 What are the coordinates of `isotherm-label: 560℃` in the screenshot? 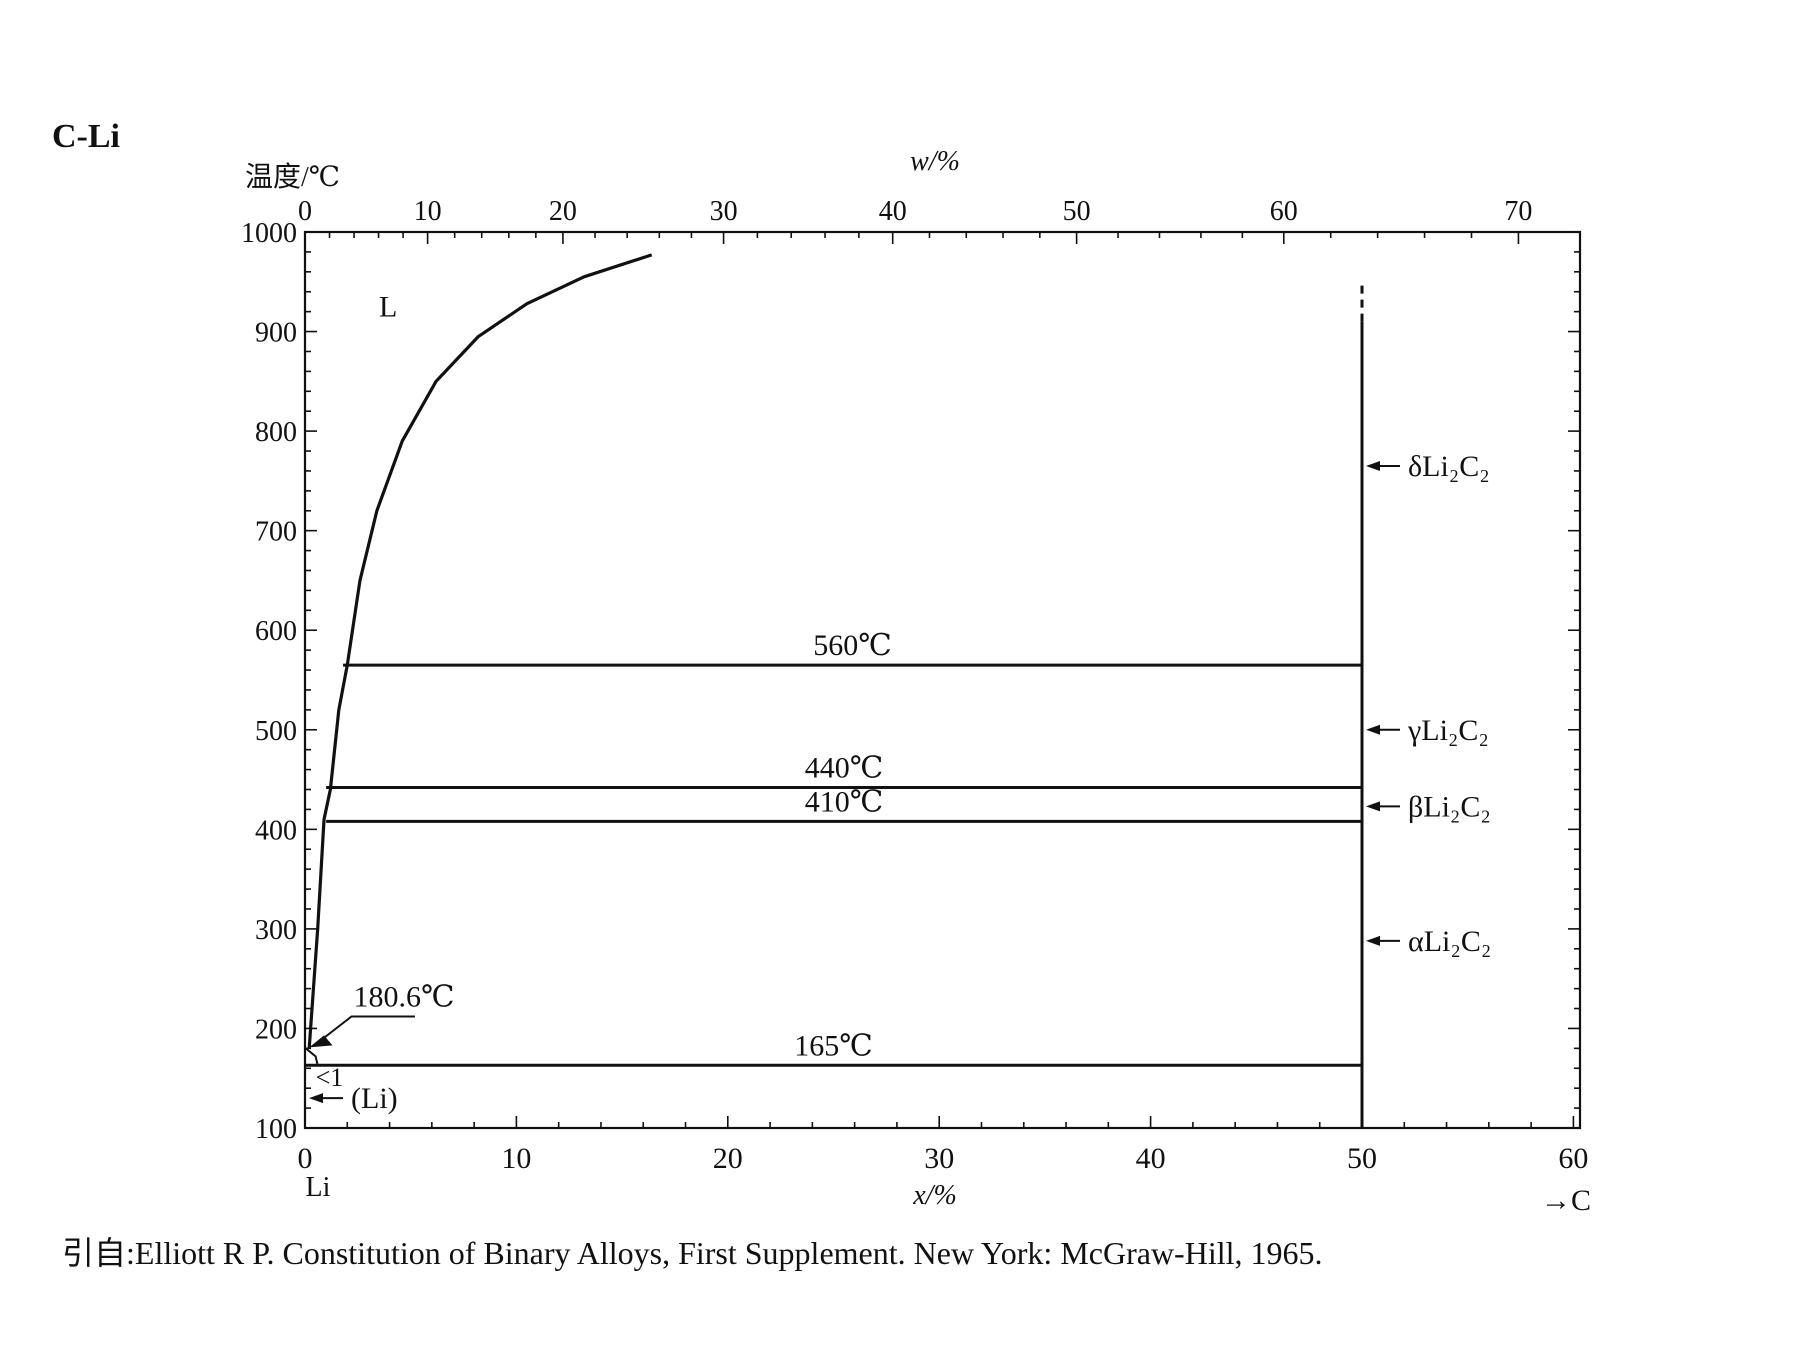 It's located at (852, 645).